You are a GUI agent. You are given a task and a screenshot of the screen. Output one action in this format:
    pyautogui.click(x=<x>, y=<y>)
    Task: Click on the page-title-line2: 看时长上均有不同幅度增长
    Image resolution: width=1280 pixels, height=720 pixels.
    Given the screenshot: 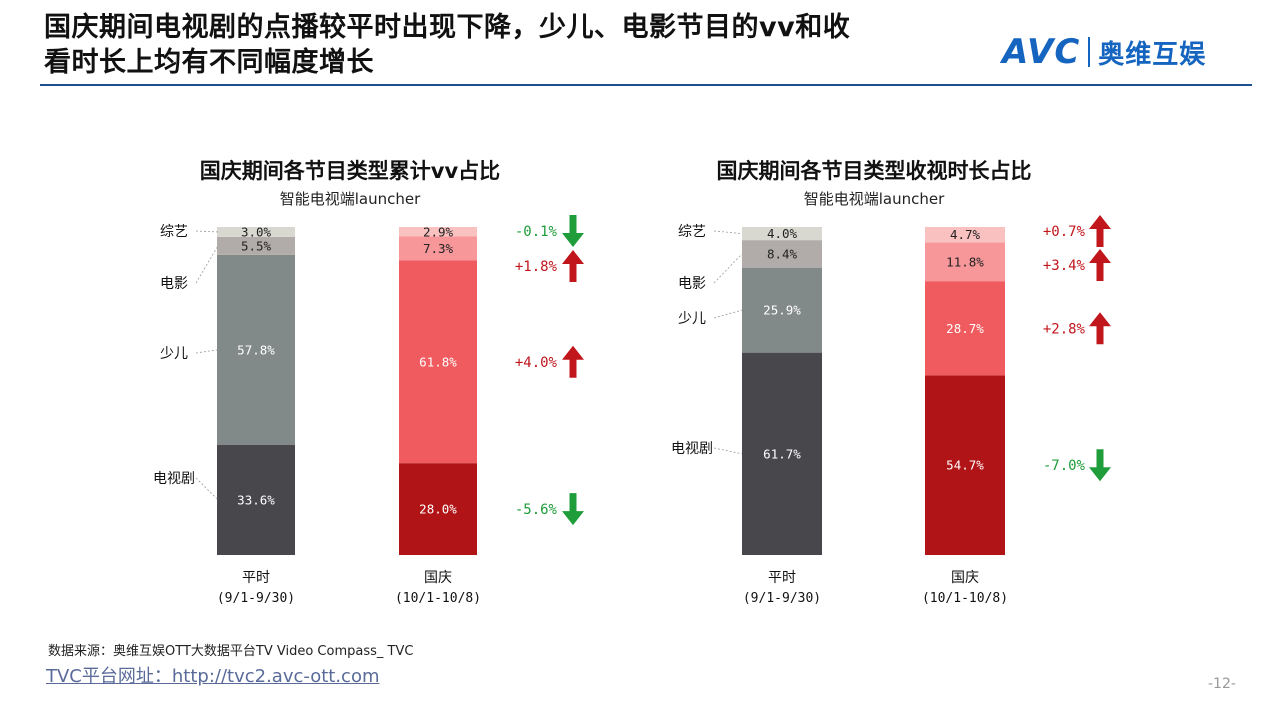 What is the action you would take?
    pyautogui.click(x=209, y=62)
    